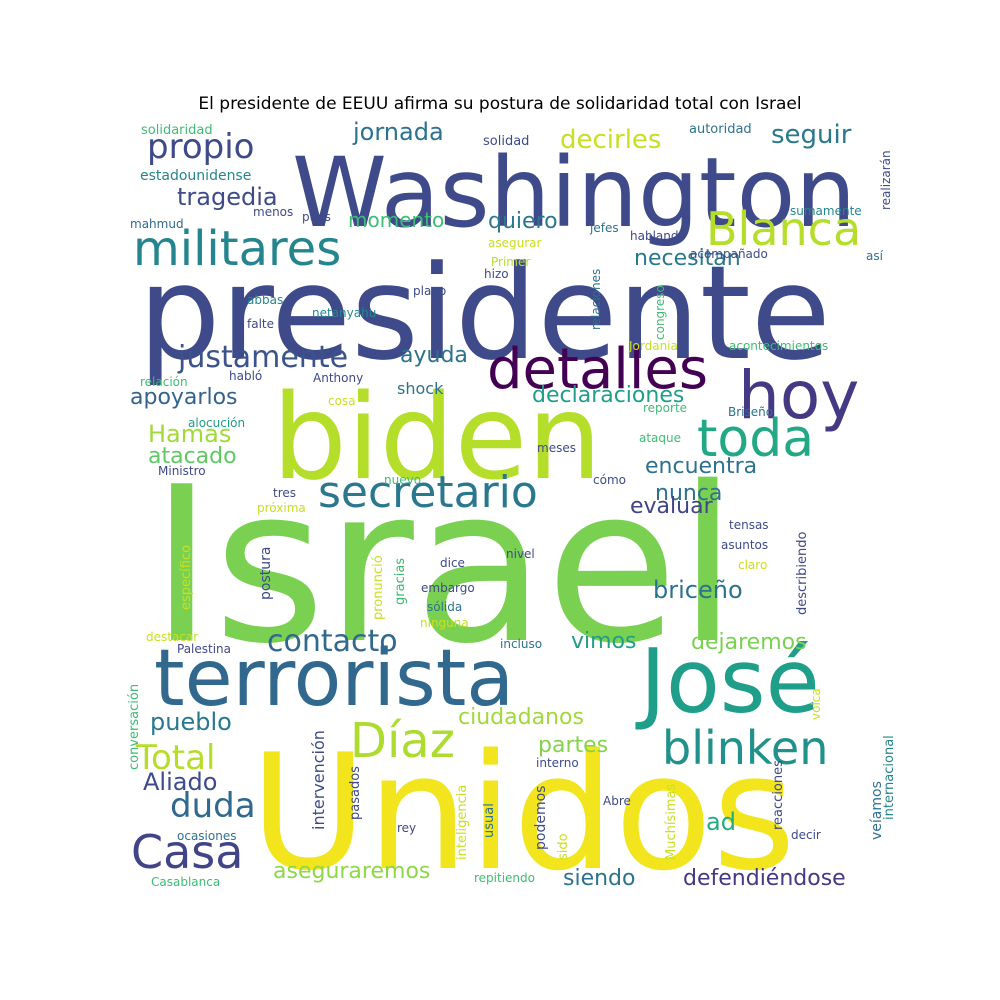 Image resolution: width=1000 pixels, height=1000 pixels. What do you see at coordinates (521, 717) in the screenshot?
I see `word-41: ciudadanos` at bounding box center [521, 717].